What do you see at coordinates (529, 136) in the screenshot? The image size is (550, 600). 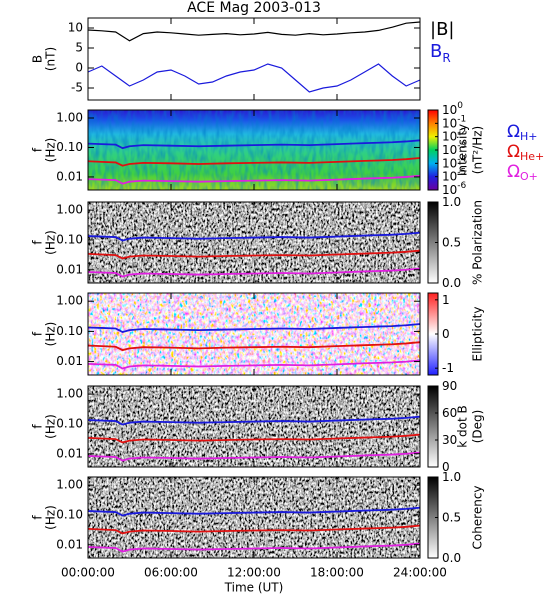 I see `legend-subscript: H+` at bounding box center [529, 136].